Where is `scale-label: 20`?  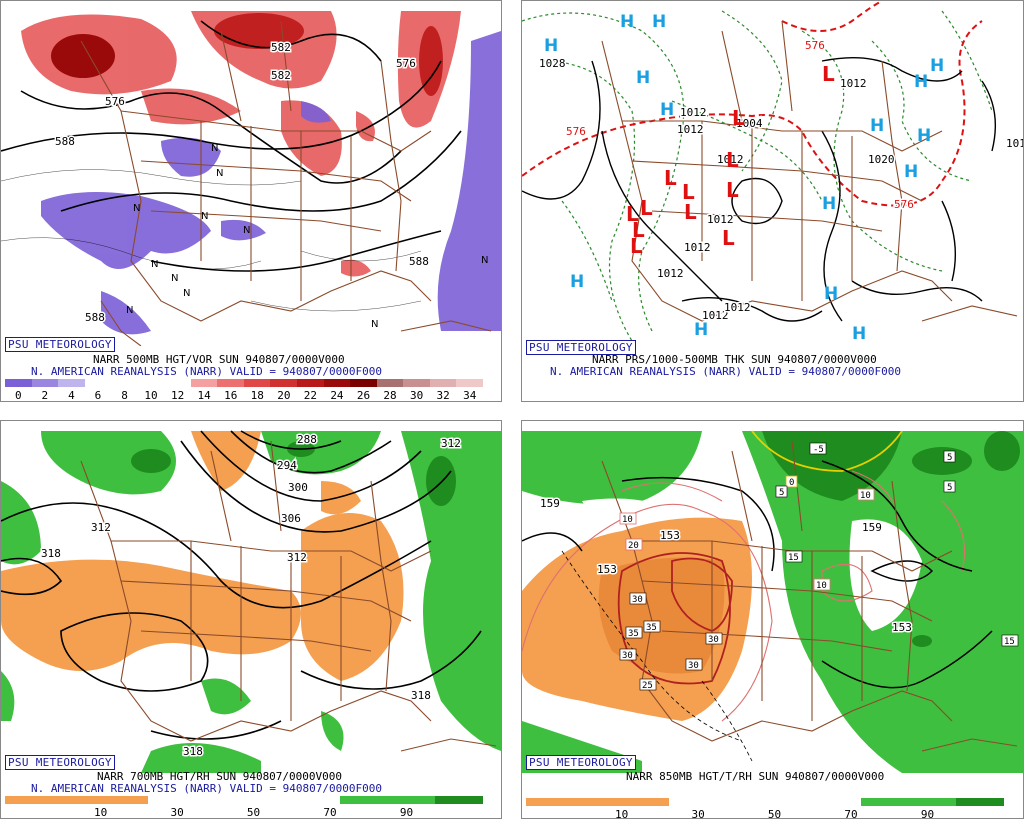
scale-label: 20 is located at coordinates (284, 395).